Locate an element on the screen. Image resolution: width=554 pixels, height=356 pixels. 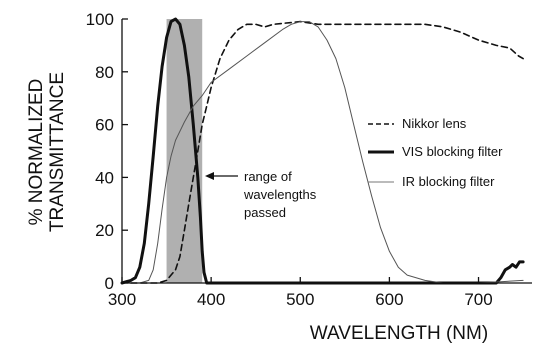
y-tick-label: 60 is located at coordinates (104, 125).